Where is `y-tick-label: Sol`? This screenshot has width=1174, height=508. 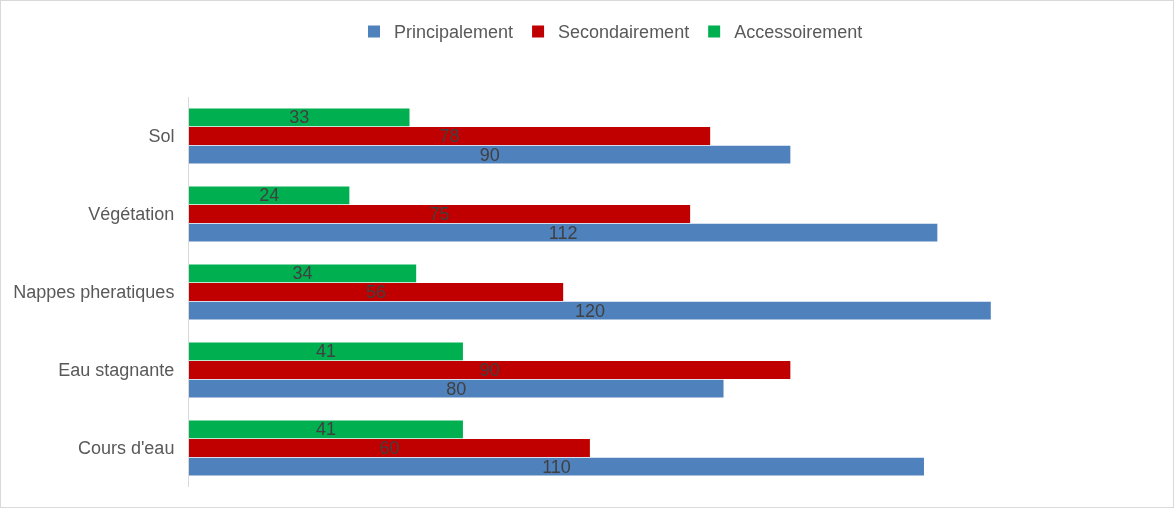
y-tick-label: Sol is located at coordinates (161, 136).